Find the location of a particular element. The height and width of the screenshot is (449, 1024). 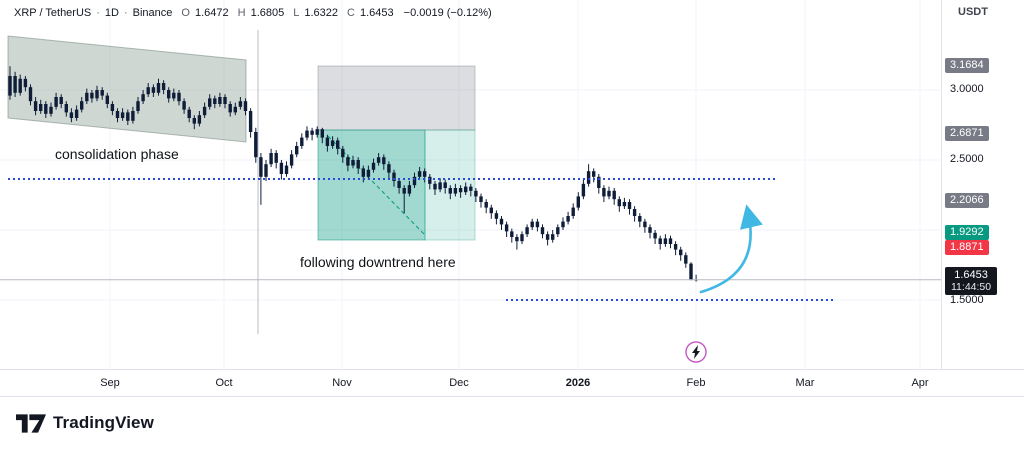

high-label: H is located at coordinates (241, 13).